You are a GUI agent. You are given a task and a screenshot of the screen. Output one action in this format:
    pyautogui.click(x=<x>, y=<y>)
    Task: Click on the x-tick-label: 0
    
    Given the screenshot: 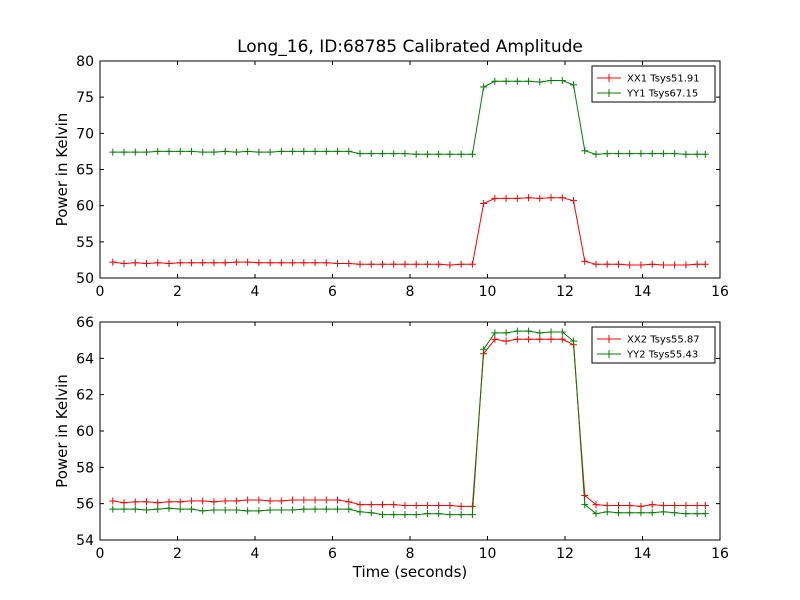 What is the action you would take?
    pyautogui.click(x=100, y=292)
    